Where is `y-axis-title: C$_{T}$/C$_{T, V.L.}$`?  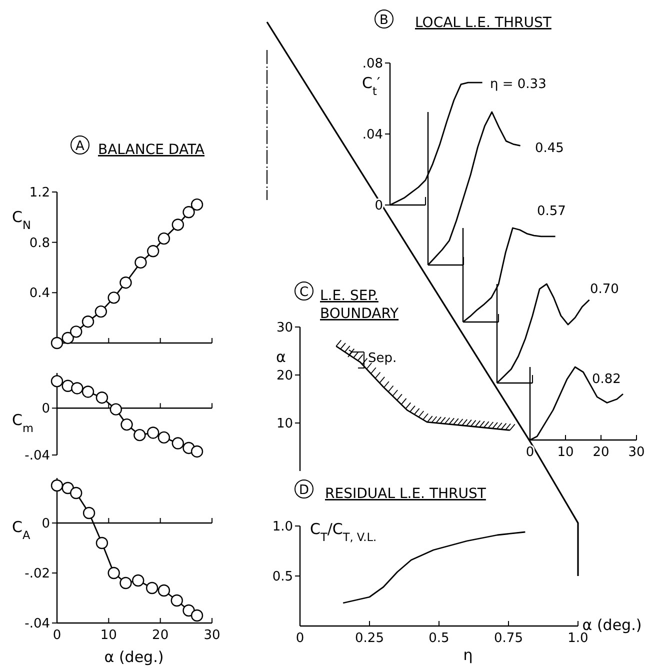 y-axis-title: C$_{T}$/C$_{T, V.L.}$ is located at coordinates (343, 532).